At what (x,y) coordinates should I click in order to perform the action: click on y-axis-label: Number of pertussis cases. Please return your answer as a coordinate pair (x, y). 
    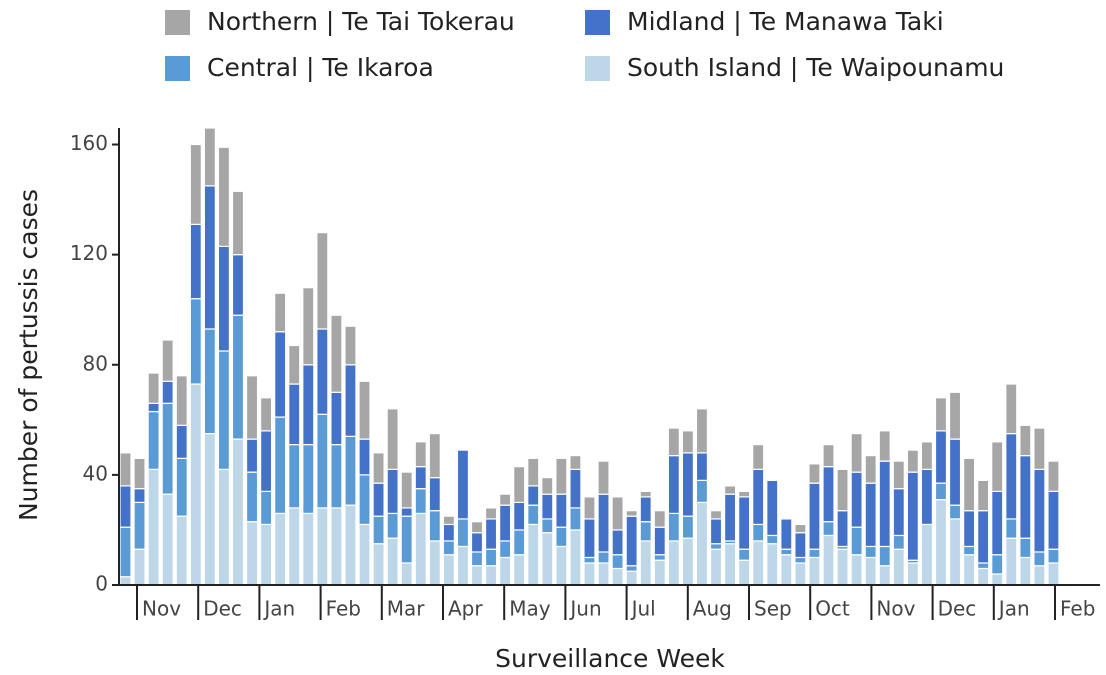
    Looking at the image, I should click on (28, 355).